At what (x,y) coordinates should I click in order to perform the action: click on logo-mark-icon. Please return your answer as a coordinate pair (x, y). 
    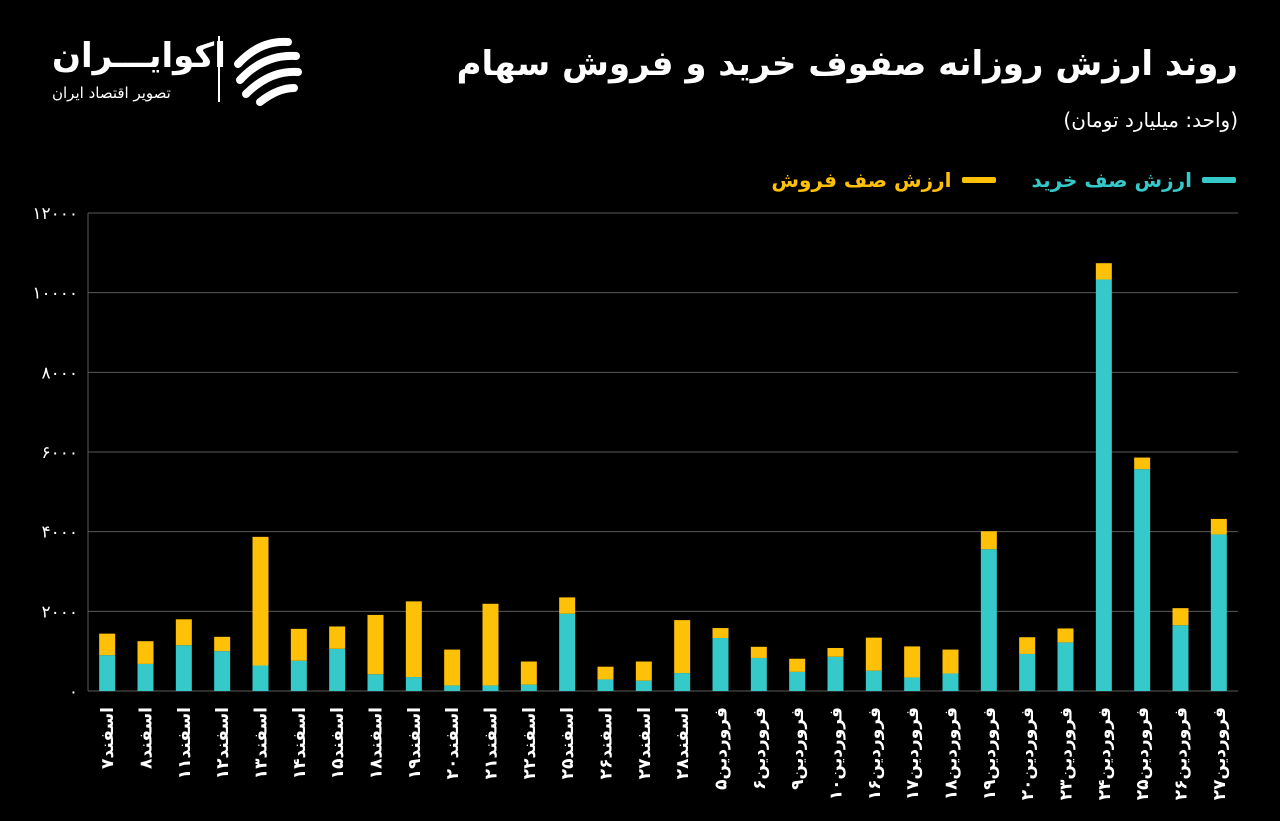
    Looking at the image, I should click on (268, 71).